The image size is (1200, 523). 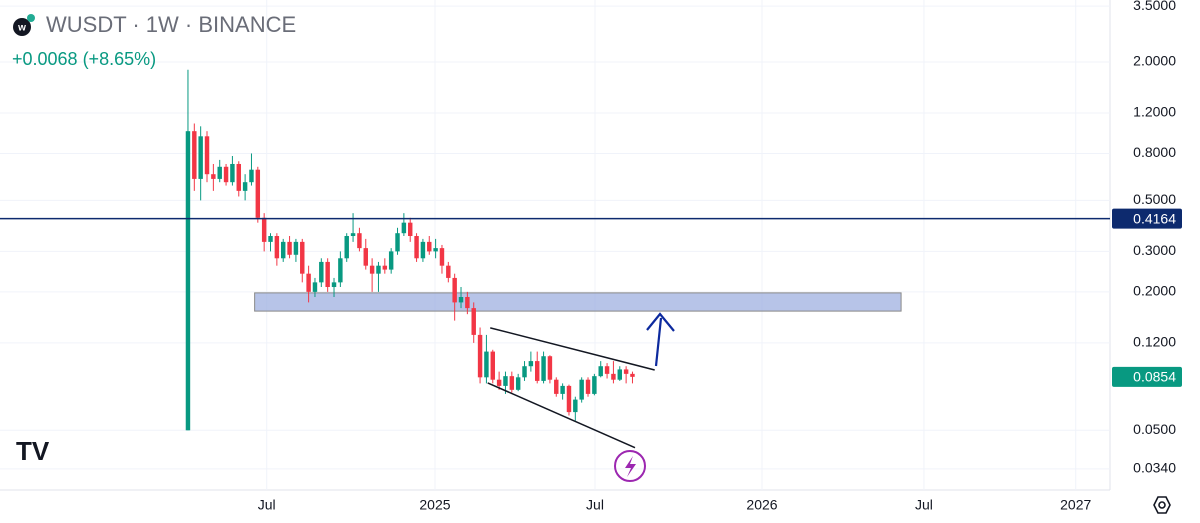 I want to click on y-tick-label: 0.1200, so click(x=1154, y=342).